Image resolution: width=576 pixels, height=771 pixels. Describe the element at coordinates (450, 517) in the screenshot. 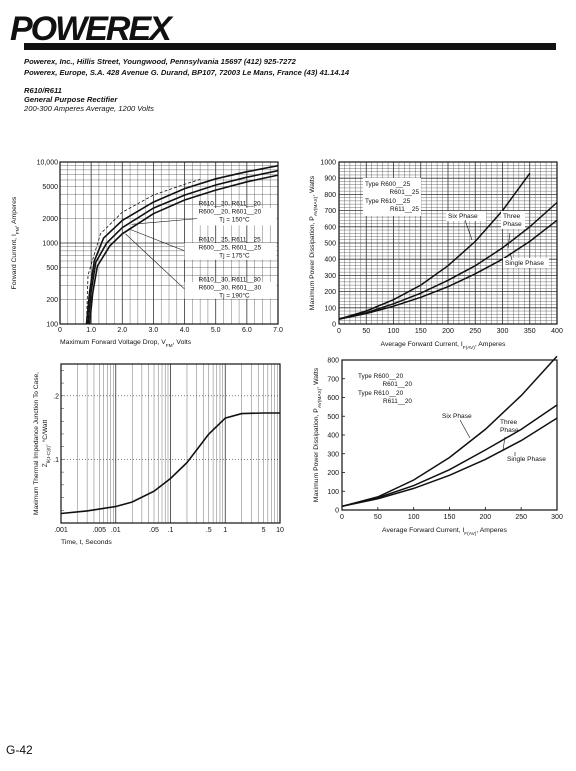

I see `x-tick-label: 150` at that location.